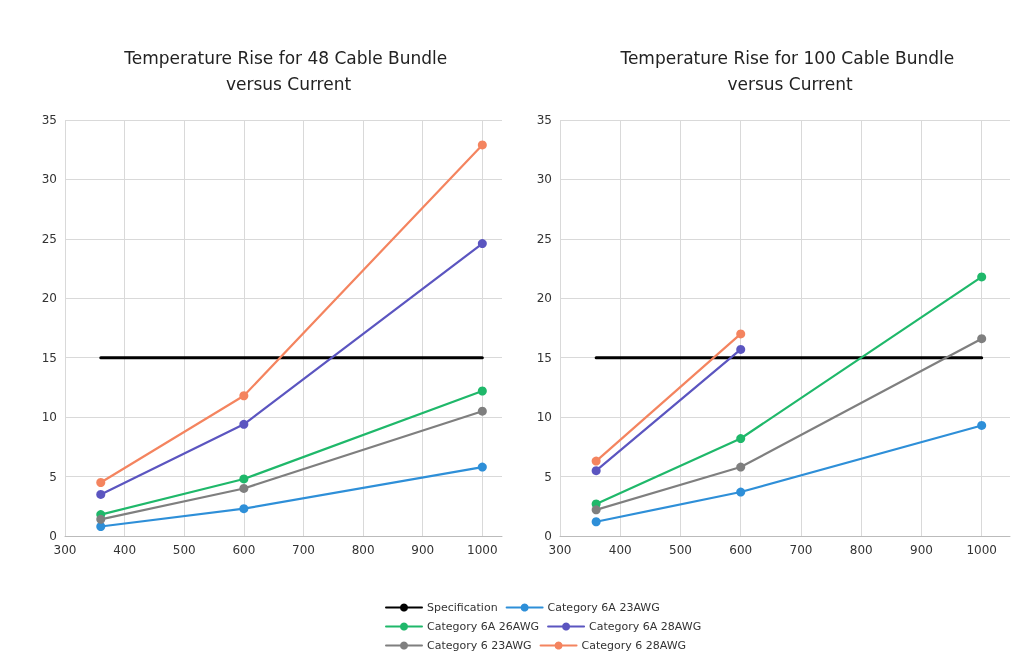  Describe the element at coordinates (479, 645) in the screenshot. I see `legend-label: Category 6 23AWG` at that location.